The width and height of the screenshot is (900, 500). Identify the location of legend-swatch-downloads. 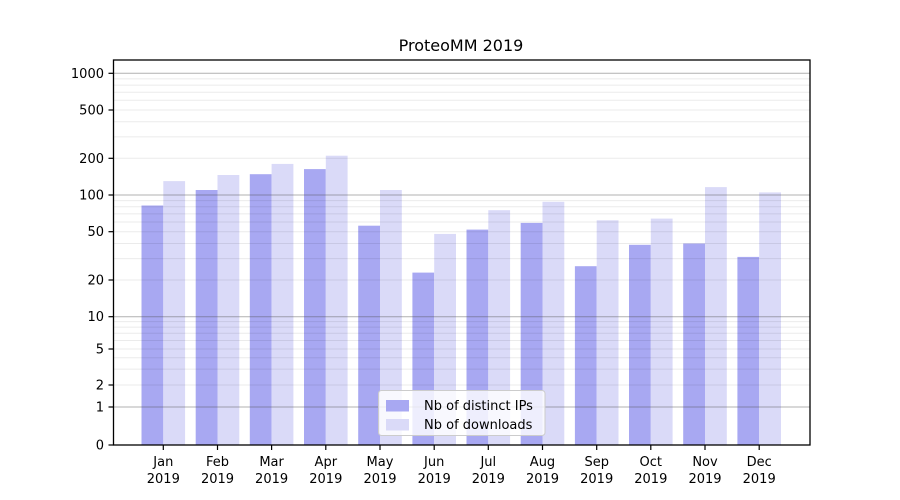
(397, 425).